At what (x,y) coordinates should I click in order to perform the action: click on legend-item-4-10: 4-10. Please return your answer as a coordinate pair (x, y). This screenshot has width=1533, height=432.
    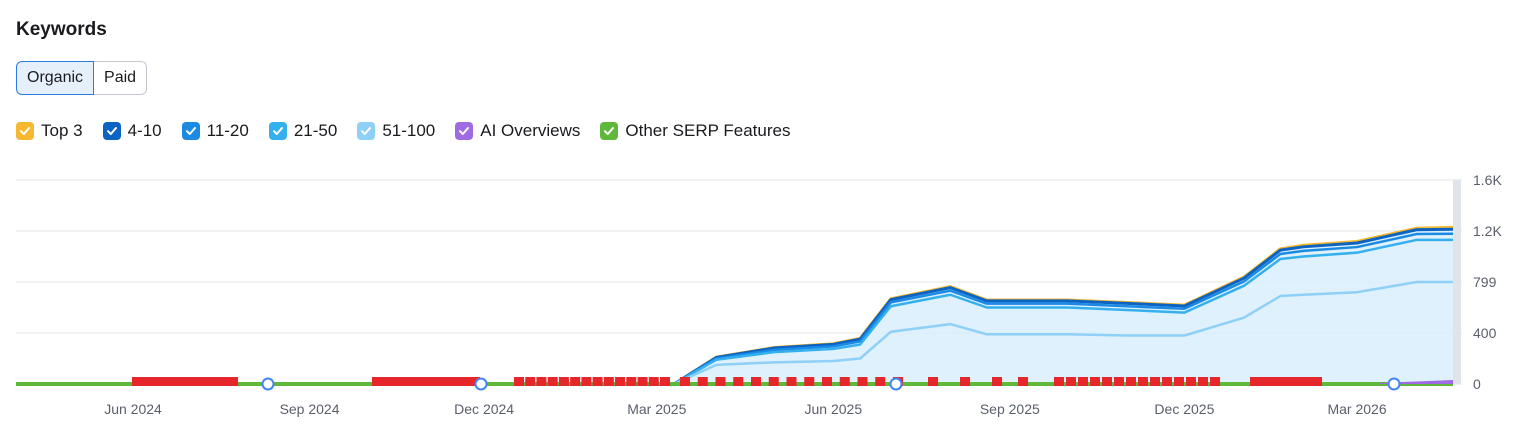
    Looking at the image, I should click on (132, 131).